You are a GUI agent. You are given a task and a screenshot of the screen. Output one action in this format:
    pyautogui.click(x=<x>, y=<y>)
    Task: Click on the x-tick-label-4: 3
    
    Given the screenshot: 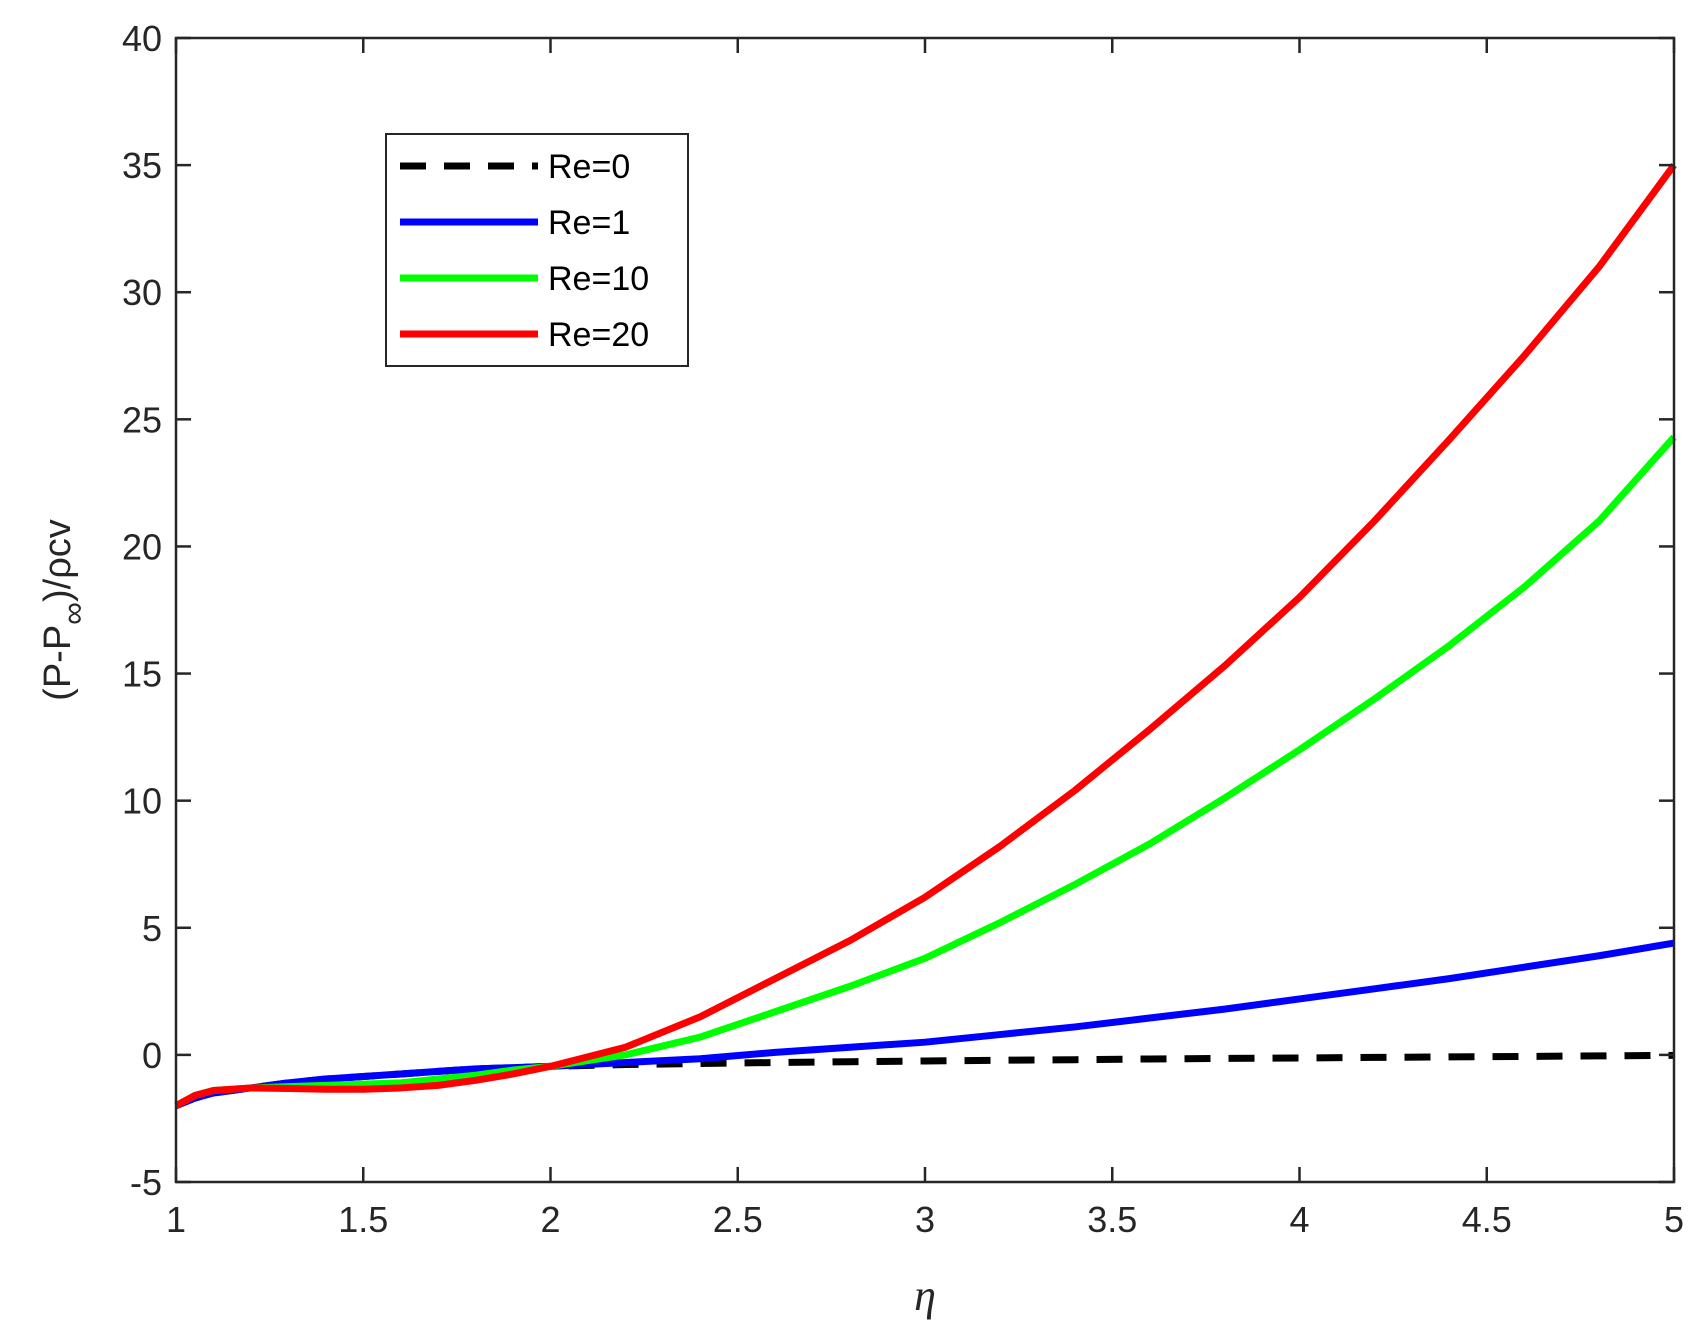 What is the action you would take?
    pyautogui.click(x=925, y=1219)
    